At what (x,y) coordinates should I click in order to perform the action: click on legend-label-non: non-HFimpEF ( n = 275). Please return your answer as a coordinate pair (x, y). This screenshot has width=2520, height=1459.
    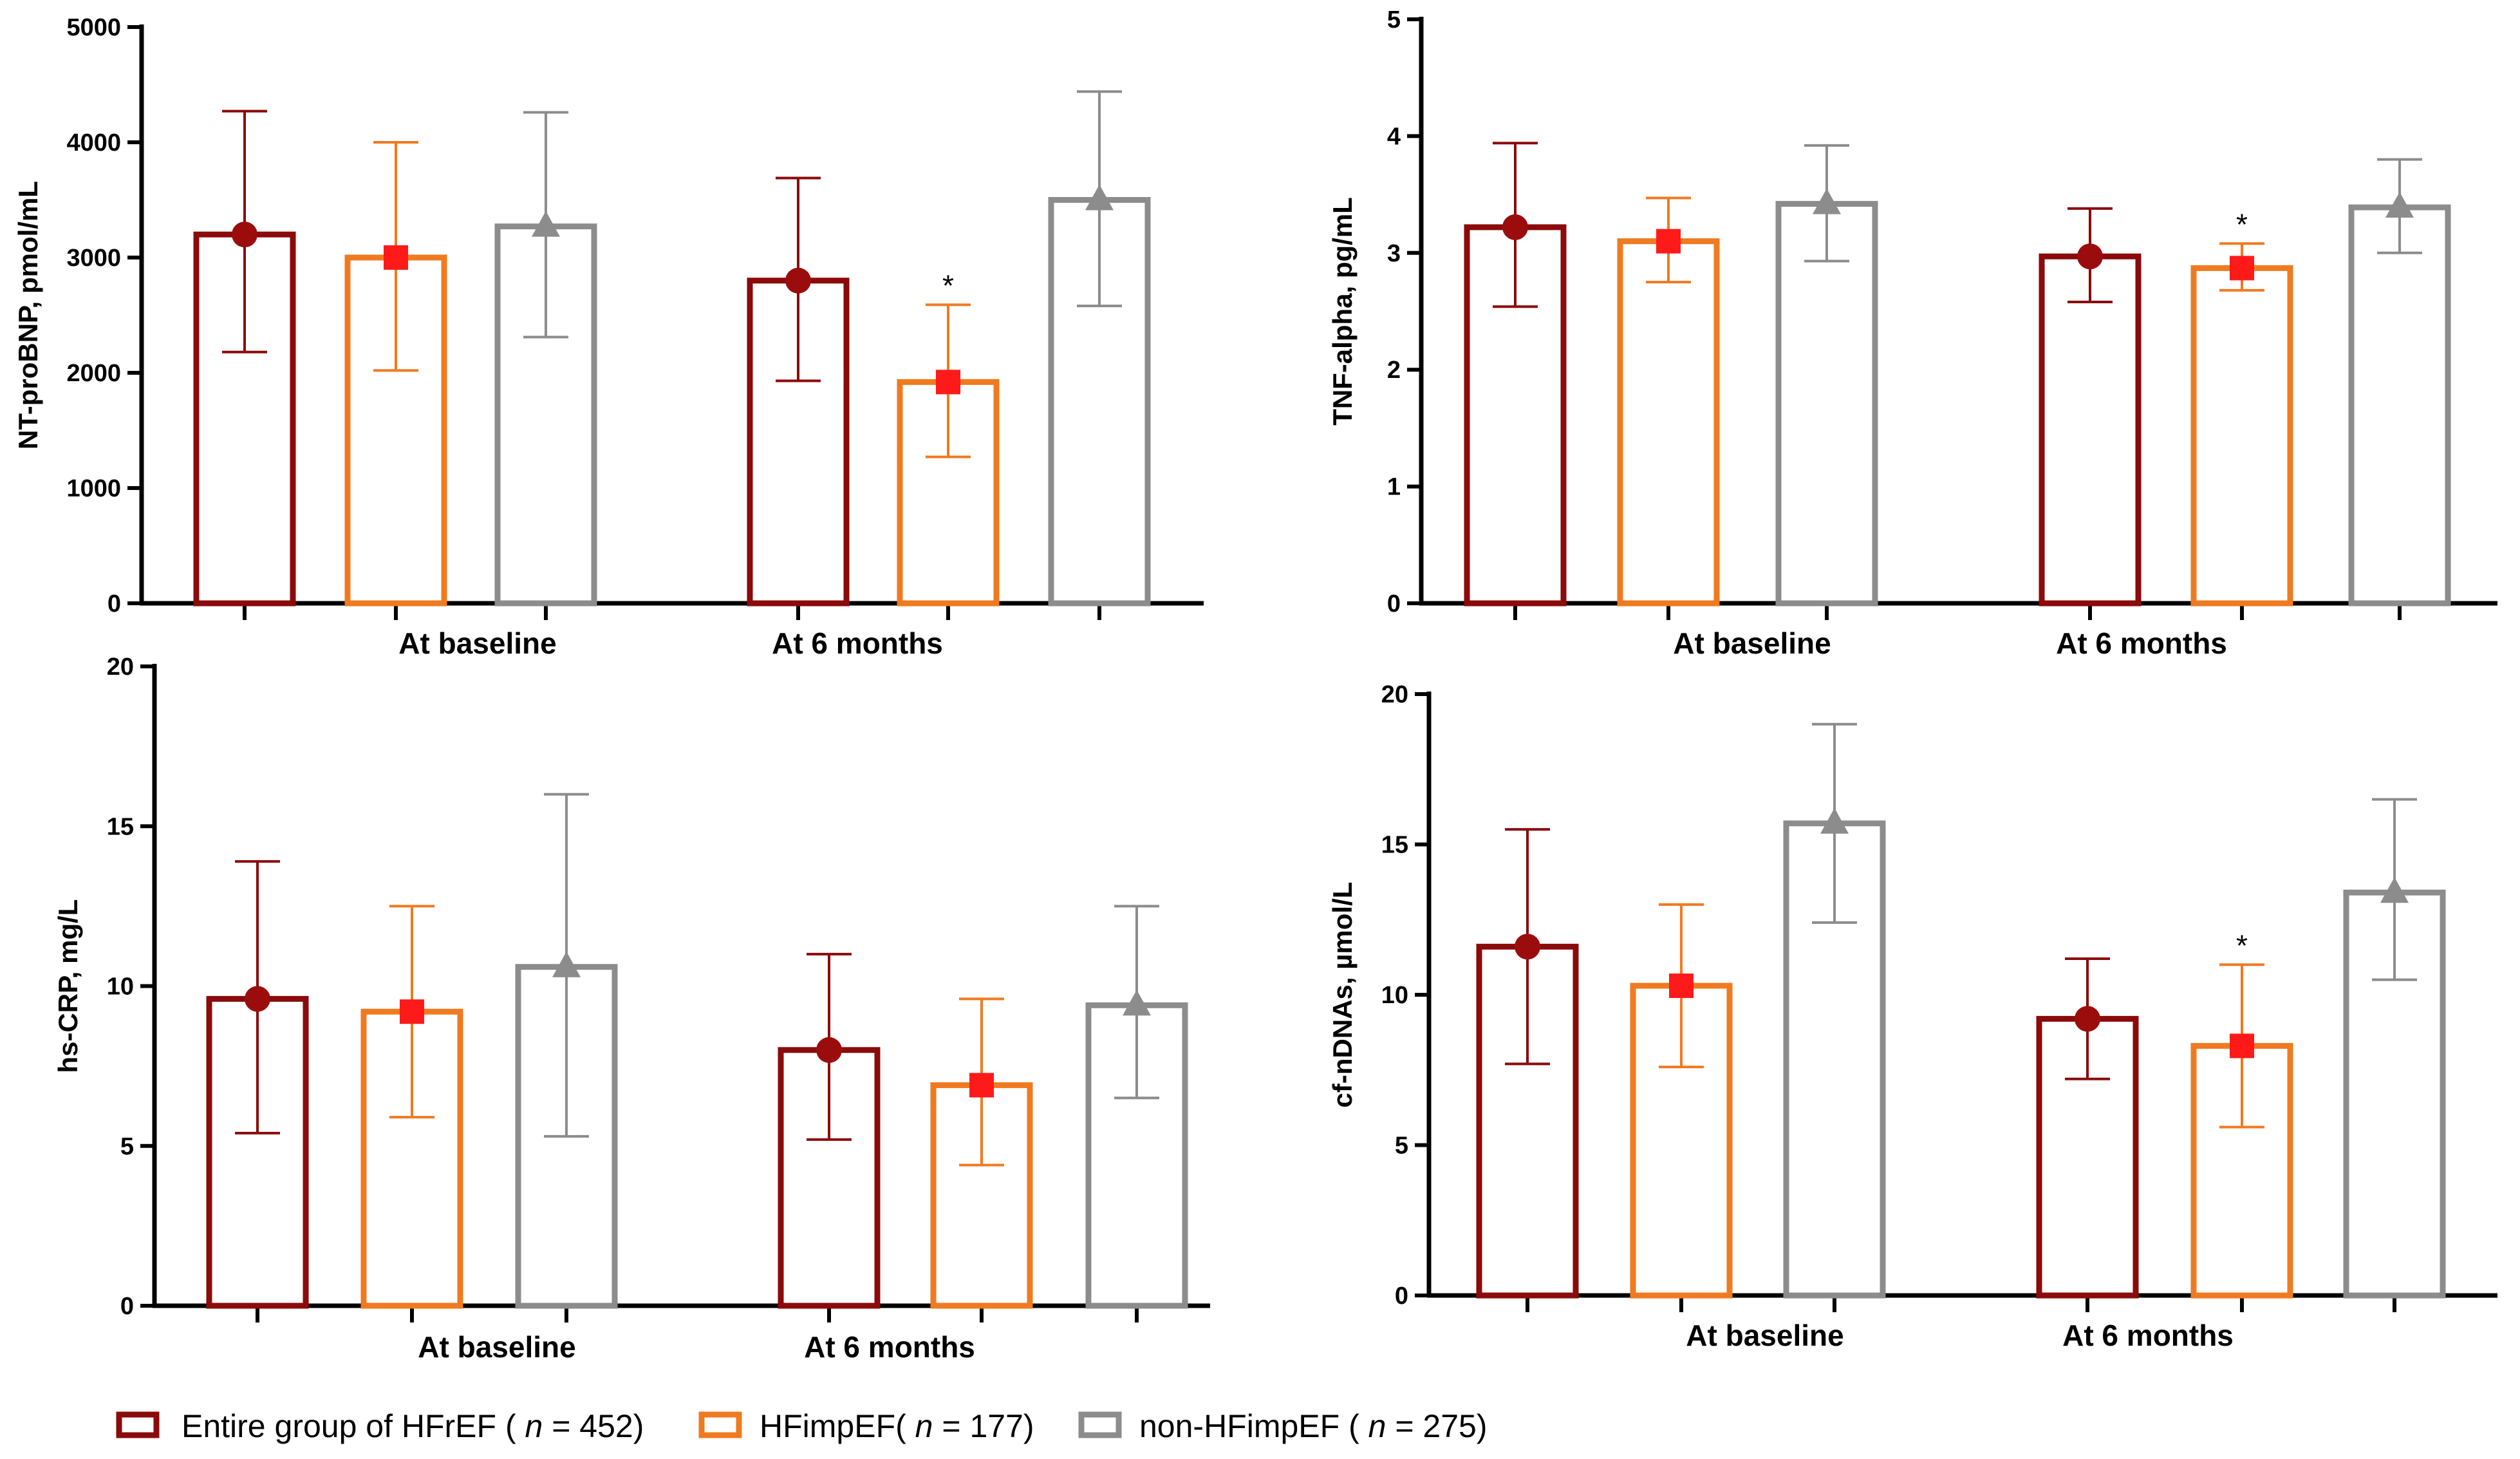
    Looking at the image, I should click on (1313, 1426).